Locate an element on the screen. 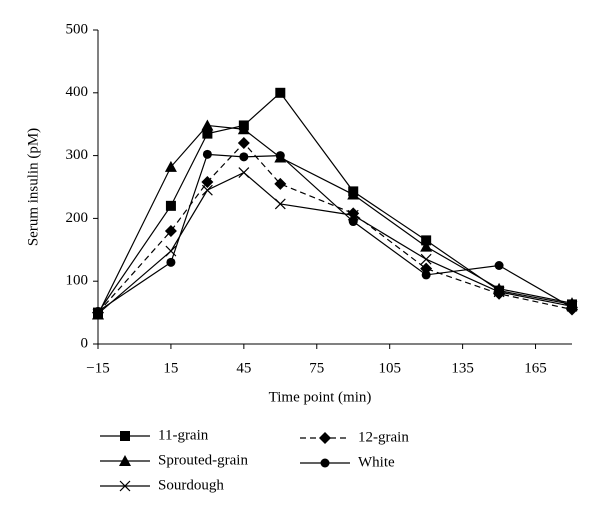 The height and width of the screenshot is (516, 600). legend-label: Sourdough is located at coordinates (191, 485).